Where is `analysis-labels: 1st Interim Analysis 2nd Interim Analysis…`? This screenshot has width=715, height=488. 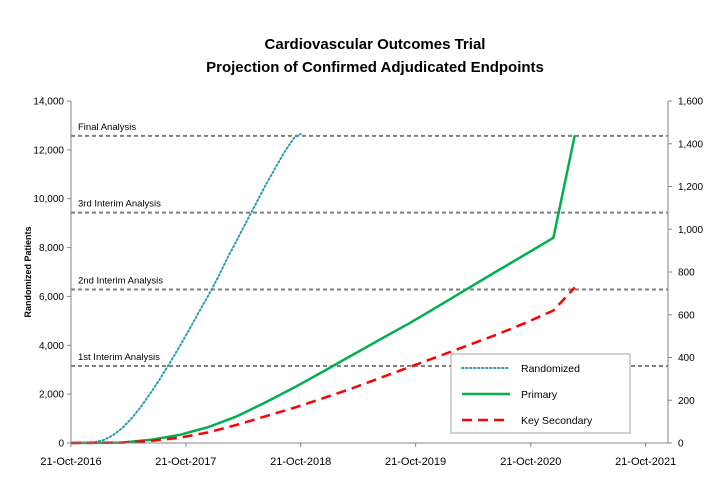 analysis-labels: 1st Interim Analysis 2nd Interim Analysis… is located at coordinates (120, 242).